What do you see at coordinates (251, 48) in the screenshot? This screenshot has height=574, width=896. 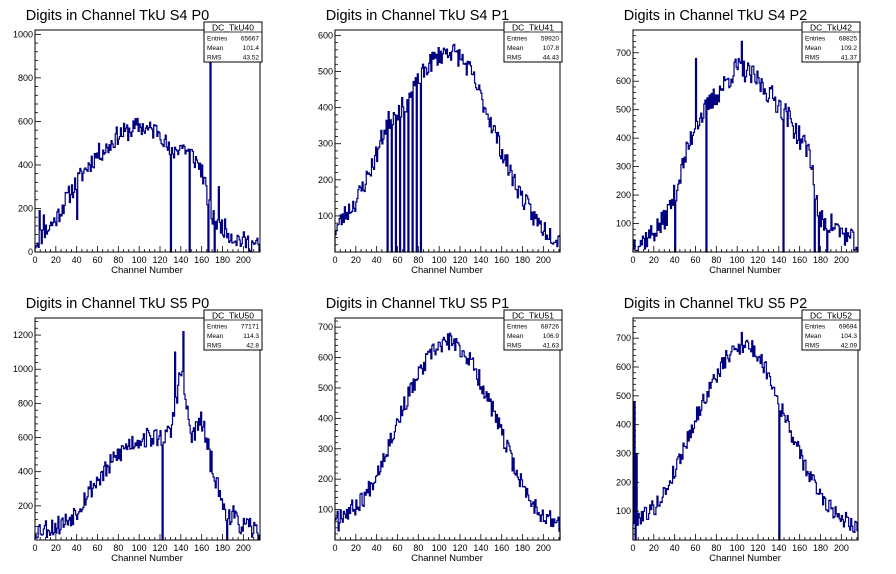 I see `stats-value: 101.4` at bounding box center [251, 48].